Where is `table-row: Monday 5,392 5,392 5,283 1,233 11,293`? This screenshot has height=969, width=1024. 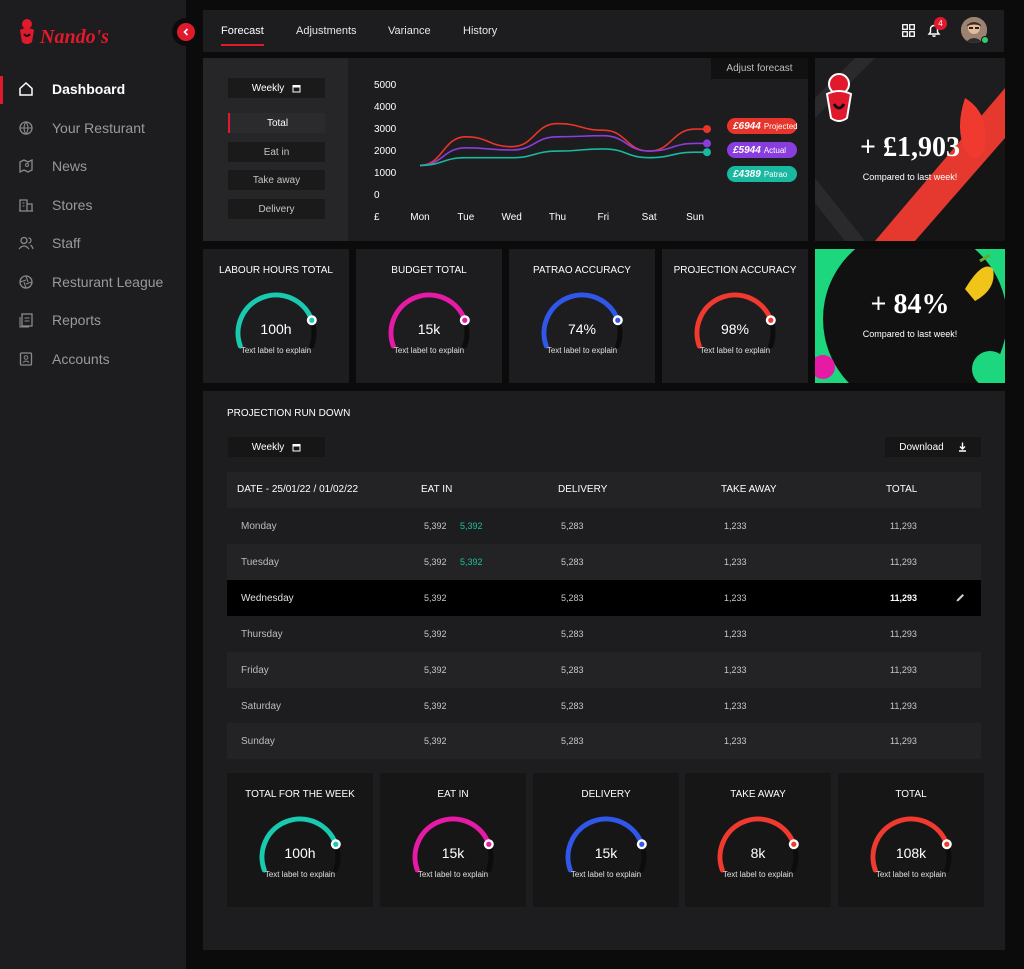 table-row: Monday 5,392 5,392 5,283 1,233 11,293 is located at coordinates (604, 526).